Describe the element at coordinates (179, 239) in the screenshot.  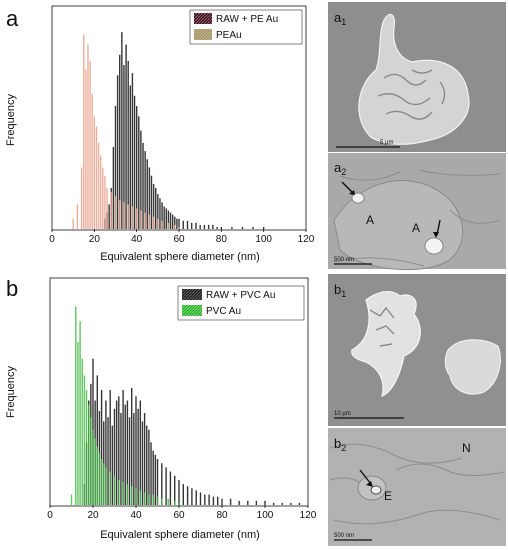
I see `x-tick-label-a-3: 60` at that location.